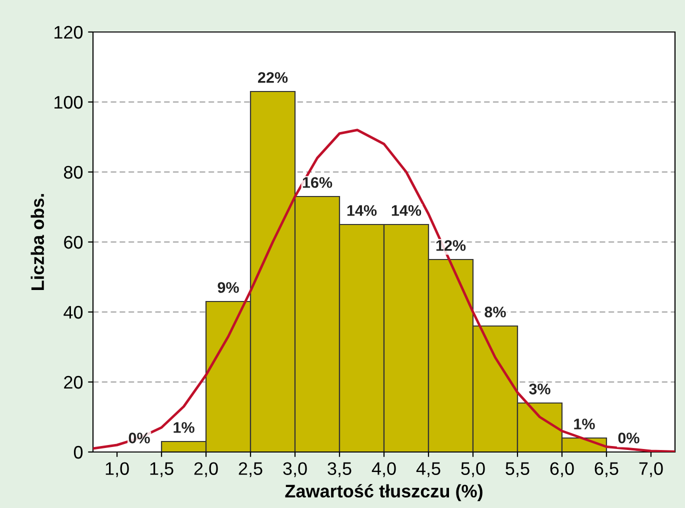 The width and height of the screenshot is (685, 508). Describe the element at coordinates (68, 102) in the screenshot. I see `y-tick-label: 100` at that location.